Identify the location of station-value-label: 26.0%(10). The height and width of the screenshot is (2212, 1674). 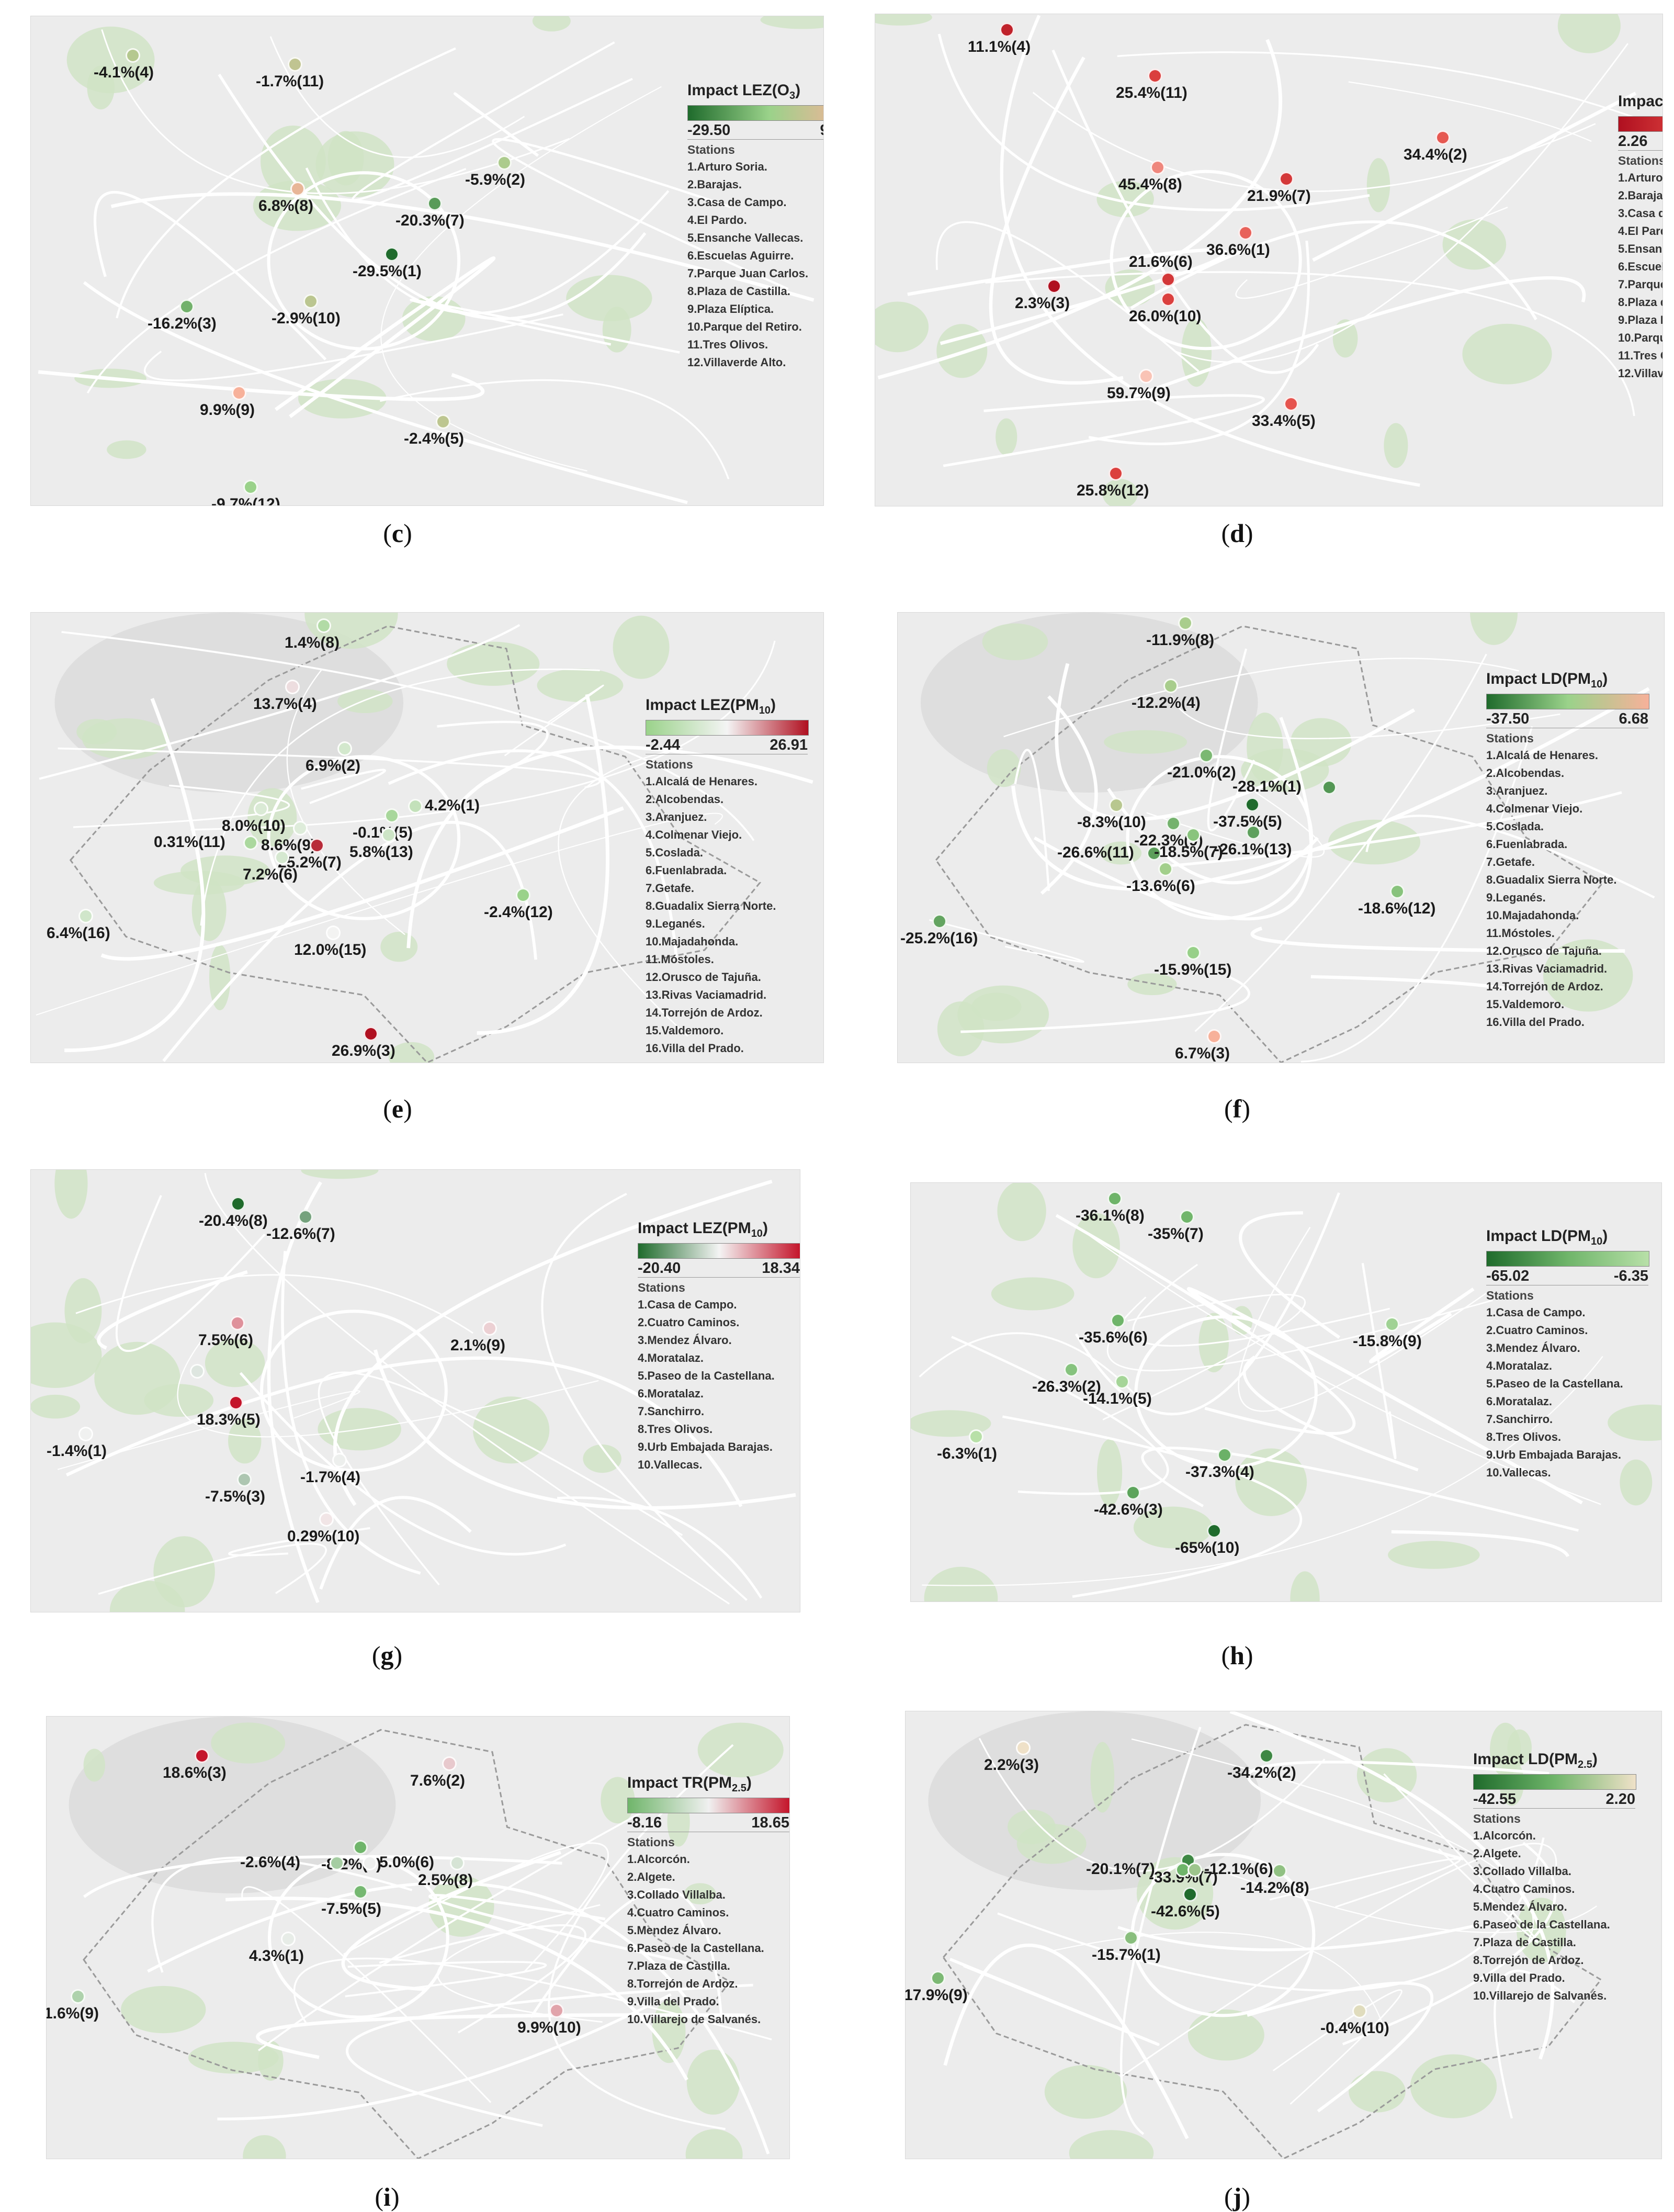
(1165, 316).